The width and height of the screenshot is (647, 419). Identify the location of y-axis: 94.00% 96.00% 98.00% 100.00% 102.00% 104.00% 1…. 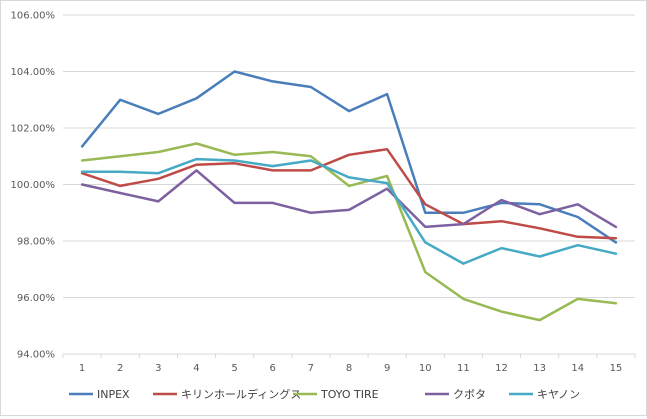
(33, 186).